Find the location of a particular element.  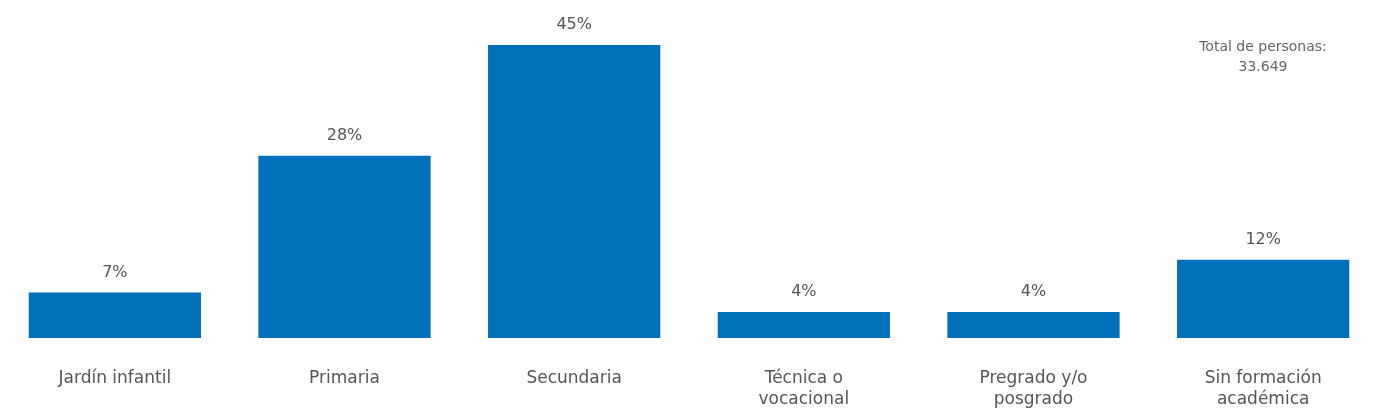

x-tick-label: Primaria is located at coordinates (344, 377).